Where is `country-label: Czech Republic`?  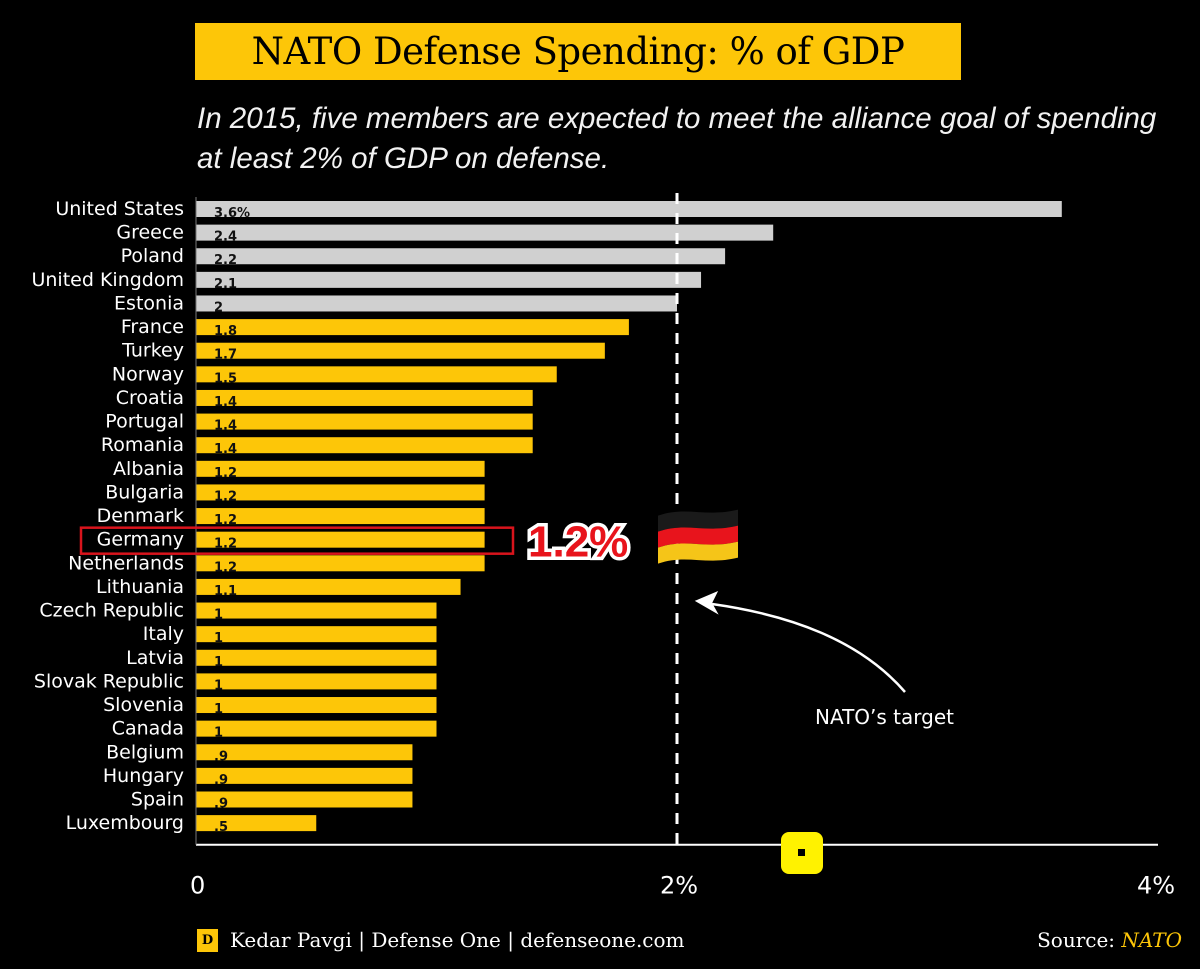 country-label: Czech Republic is located at coordinates (111, 611).